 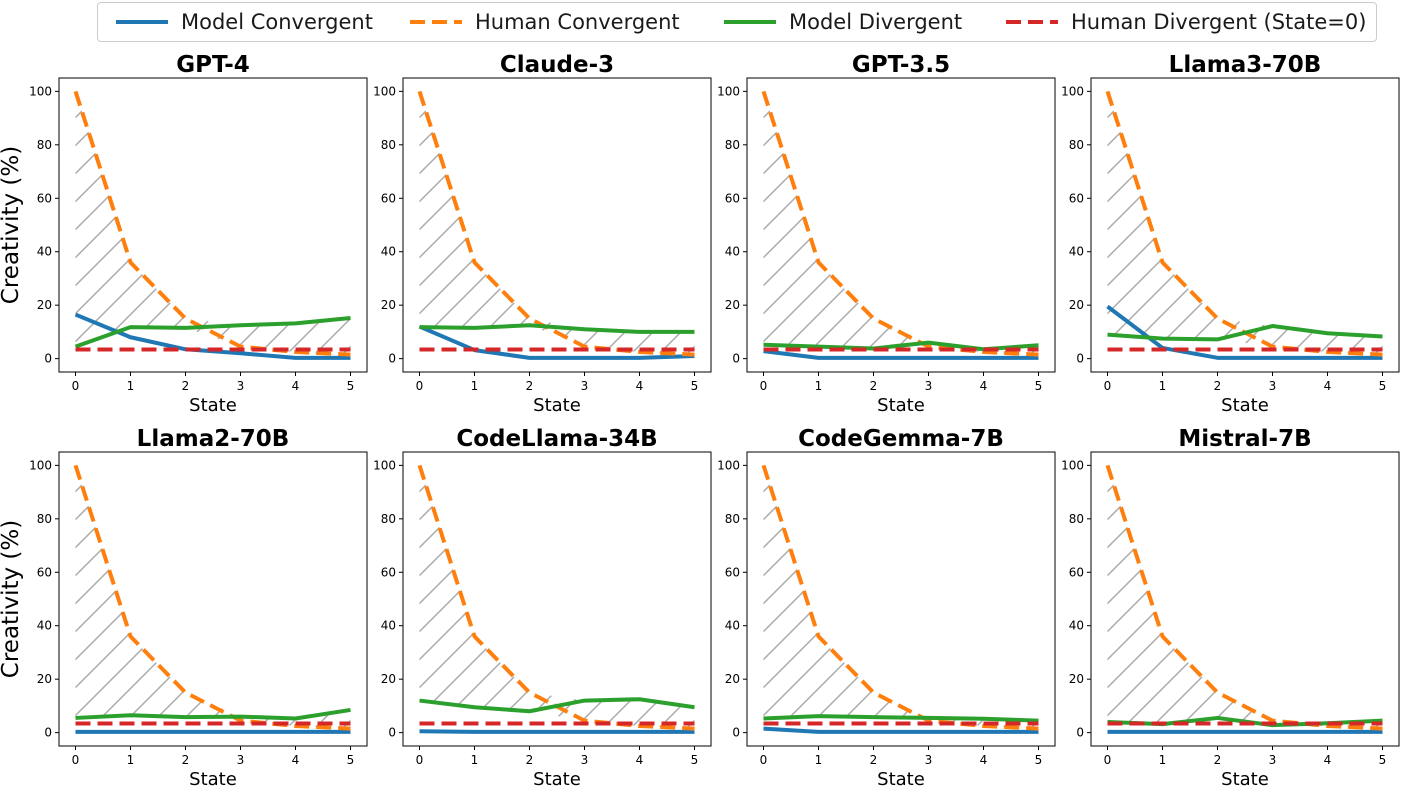 What do you see at coordinates (577, 22) in the screenshot?
I see `legend-label: Human Convergent` at bounding box center [577, 22].